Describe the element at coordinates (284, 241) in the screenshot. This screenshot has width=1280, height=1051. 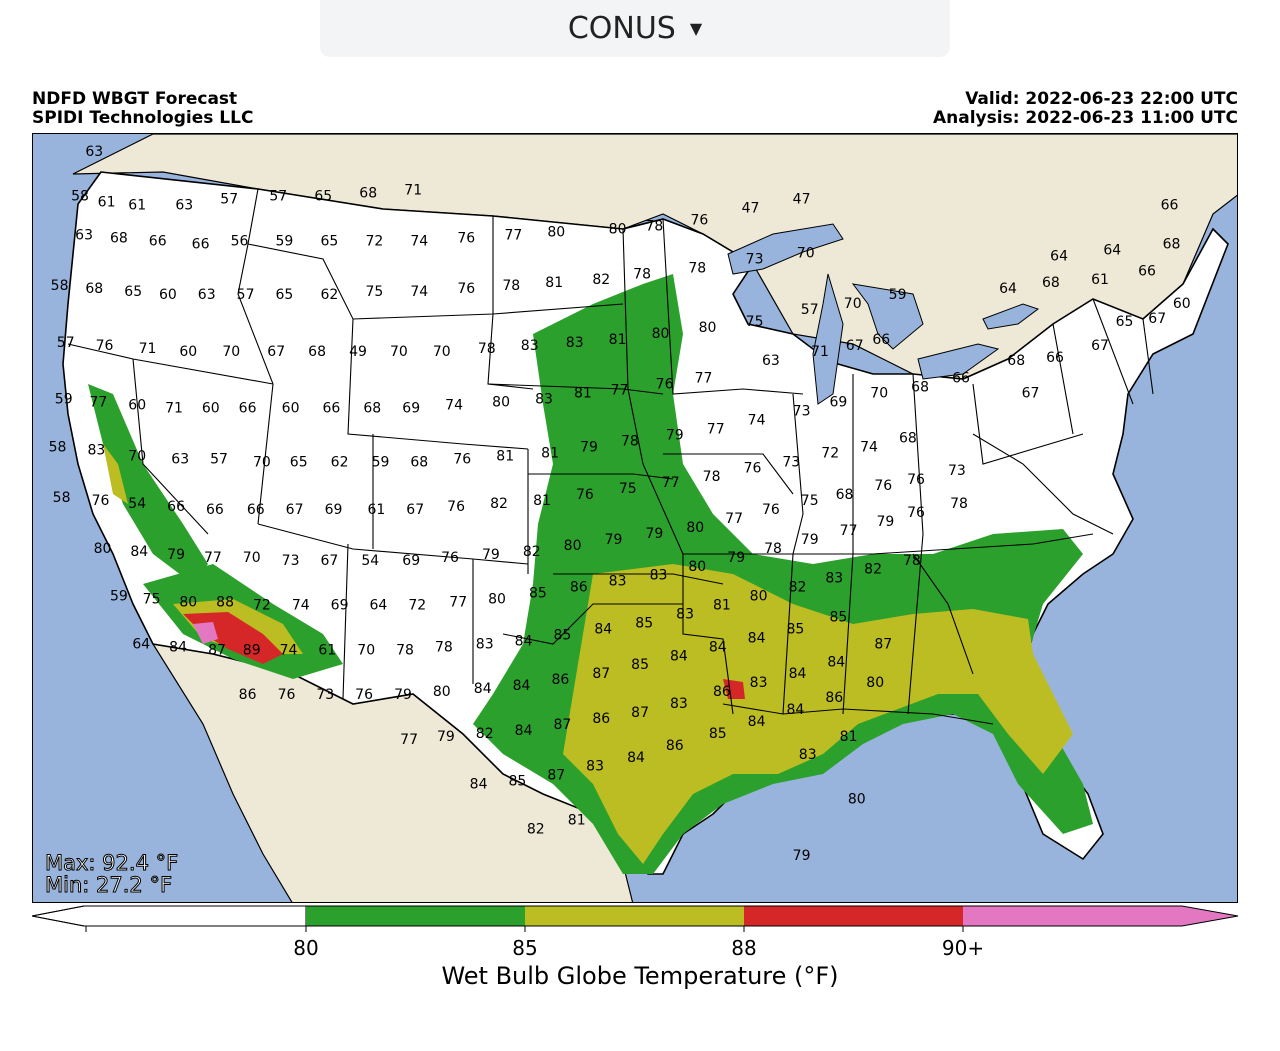
I see `station-value: 59` at that location.